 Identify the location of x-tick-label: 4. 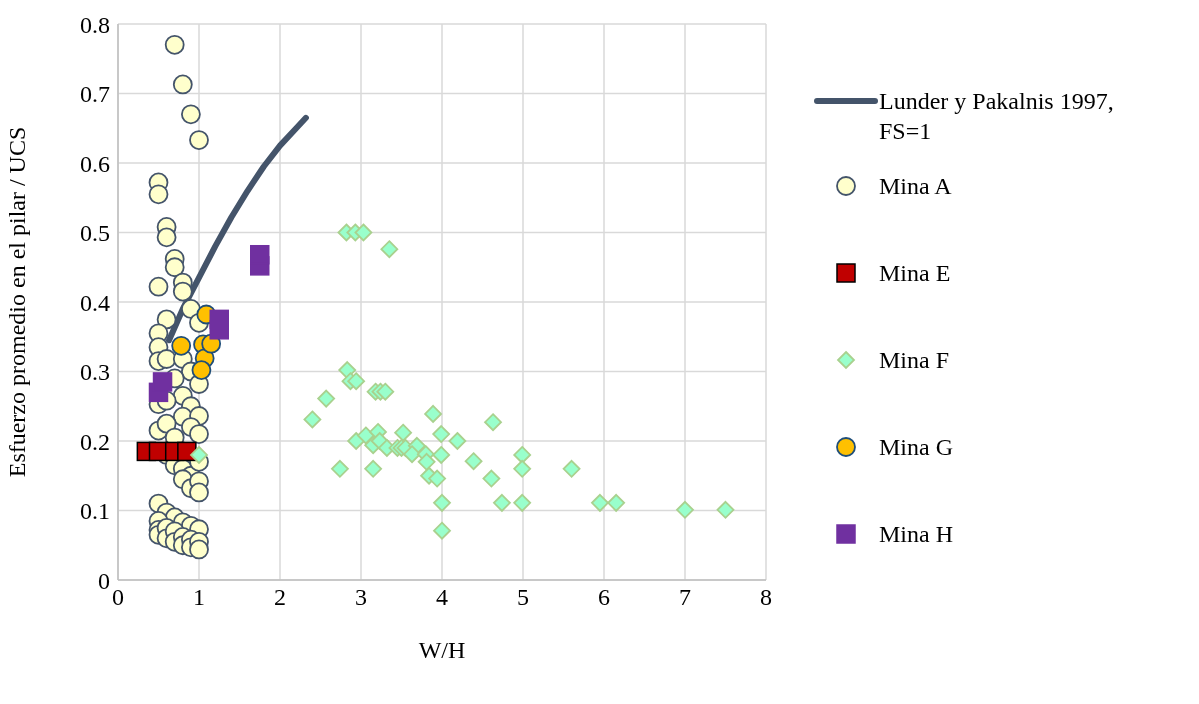
(442, 597).